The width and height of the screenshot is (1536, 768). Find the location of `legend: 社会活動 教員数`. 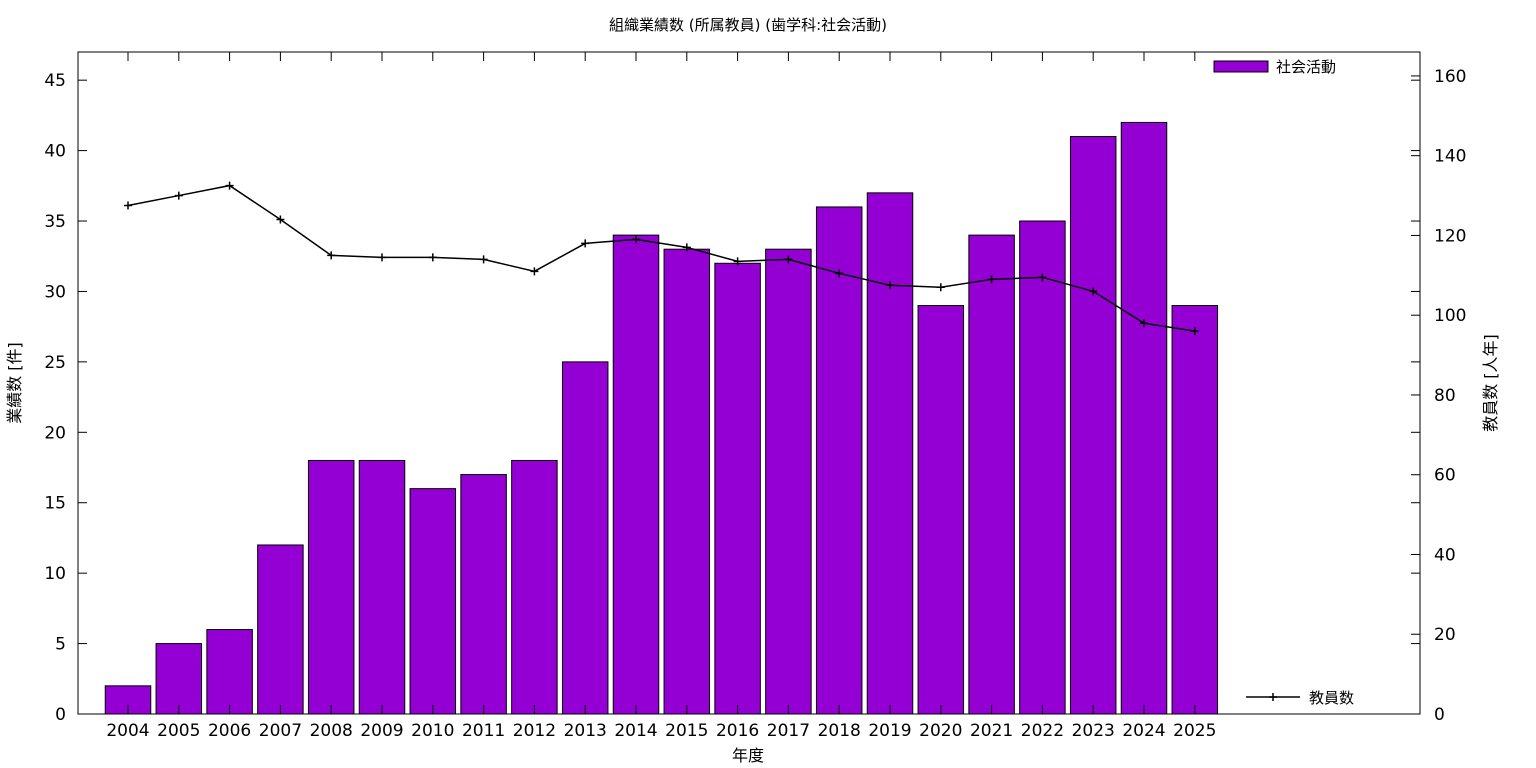

legend: 社会活動 教員数 is located at coordinates (1283, 382).